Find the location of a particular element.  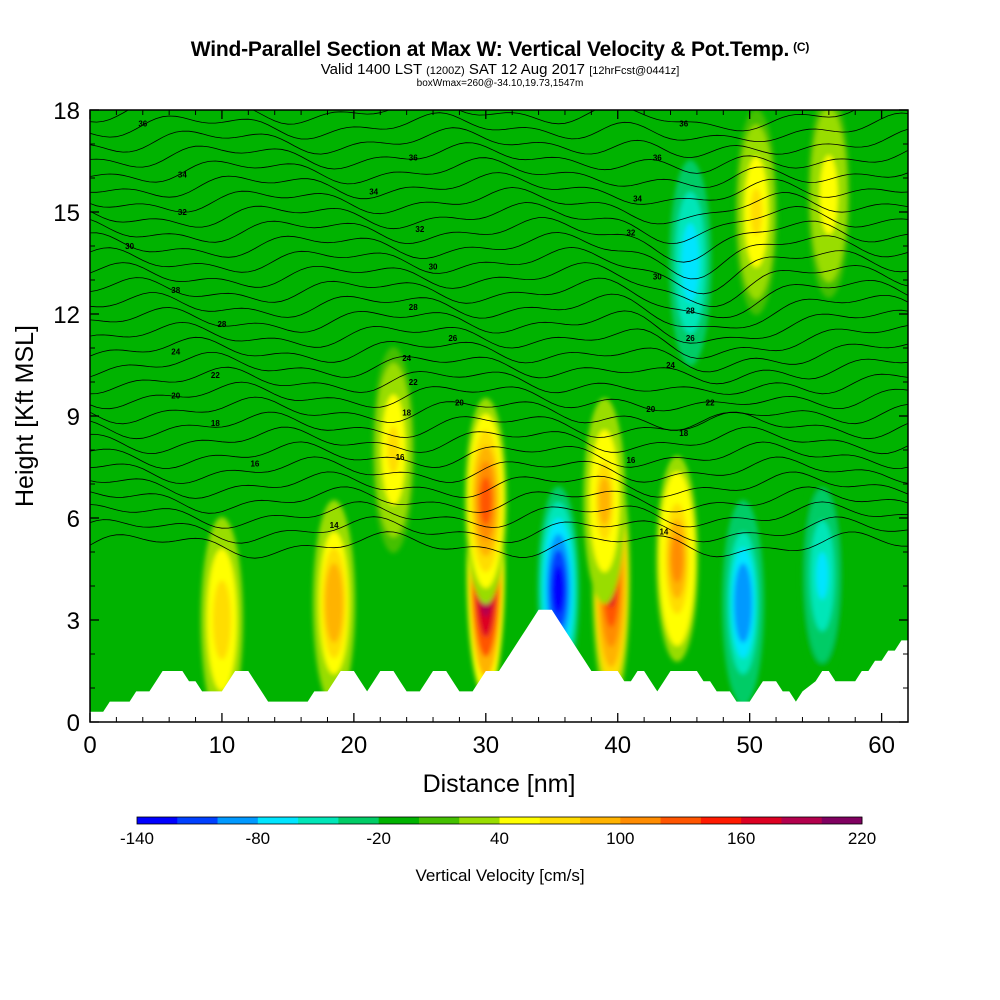

isoline-label-4: 38 is located at coordinates (175, 290).